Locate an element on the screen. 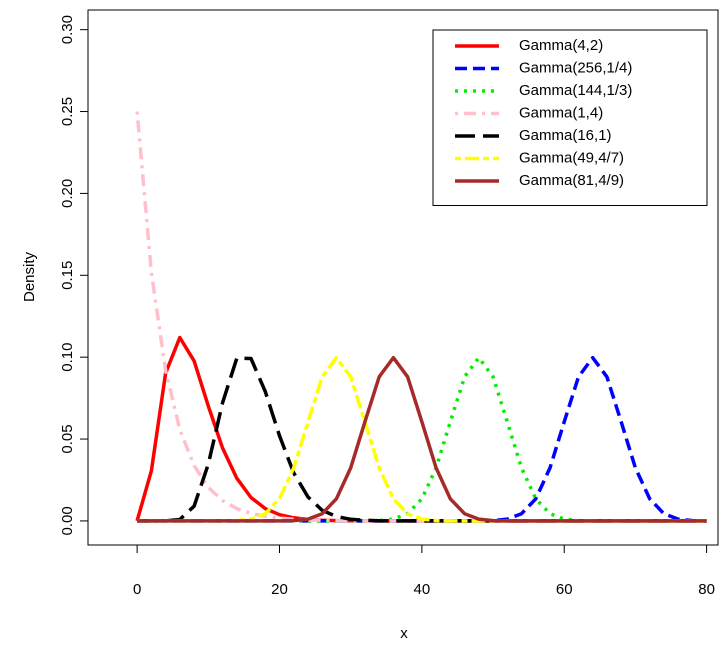 Image resolution: width=721 pixels, height=646 pixels. x-tick-label: 80 is located at coordinates (706, 589).